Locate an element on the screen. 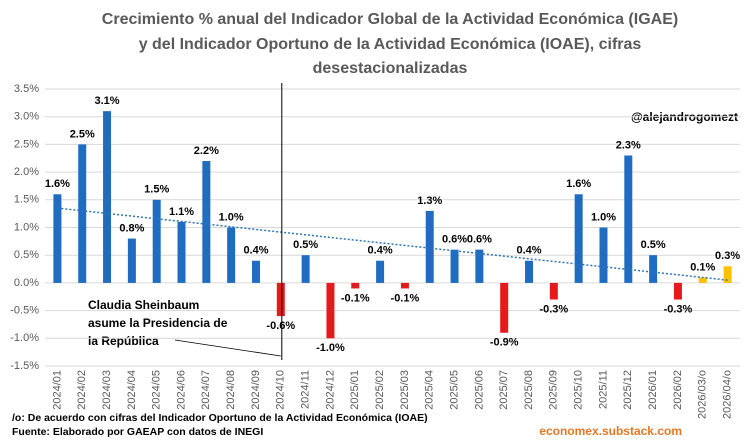 The image size is (747, 442). x-tick-label: 2024/06 is located at coordinates (181, 390).